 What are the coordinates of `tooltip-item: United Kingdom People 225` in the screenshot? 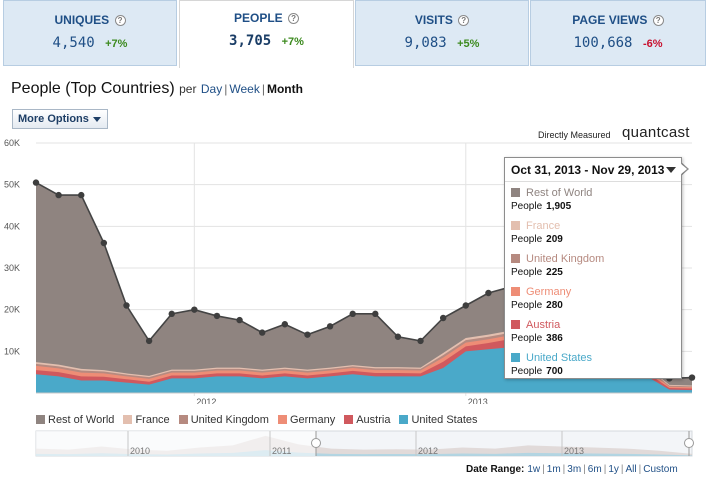 It's located at (593, 267).